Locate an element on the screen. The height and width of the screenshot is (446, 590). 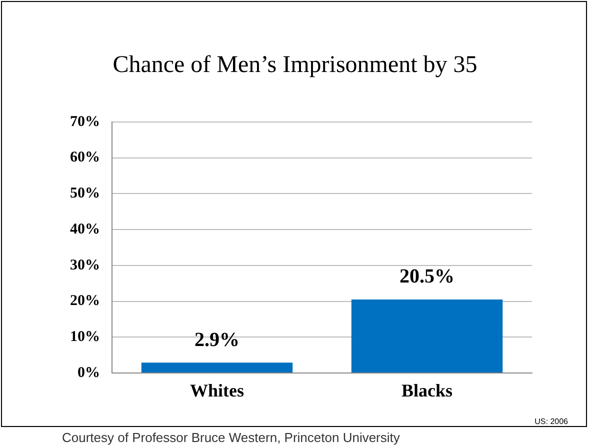
y-tick-label: 60% is located at coordinates (85, 158).